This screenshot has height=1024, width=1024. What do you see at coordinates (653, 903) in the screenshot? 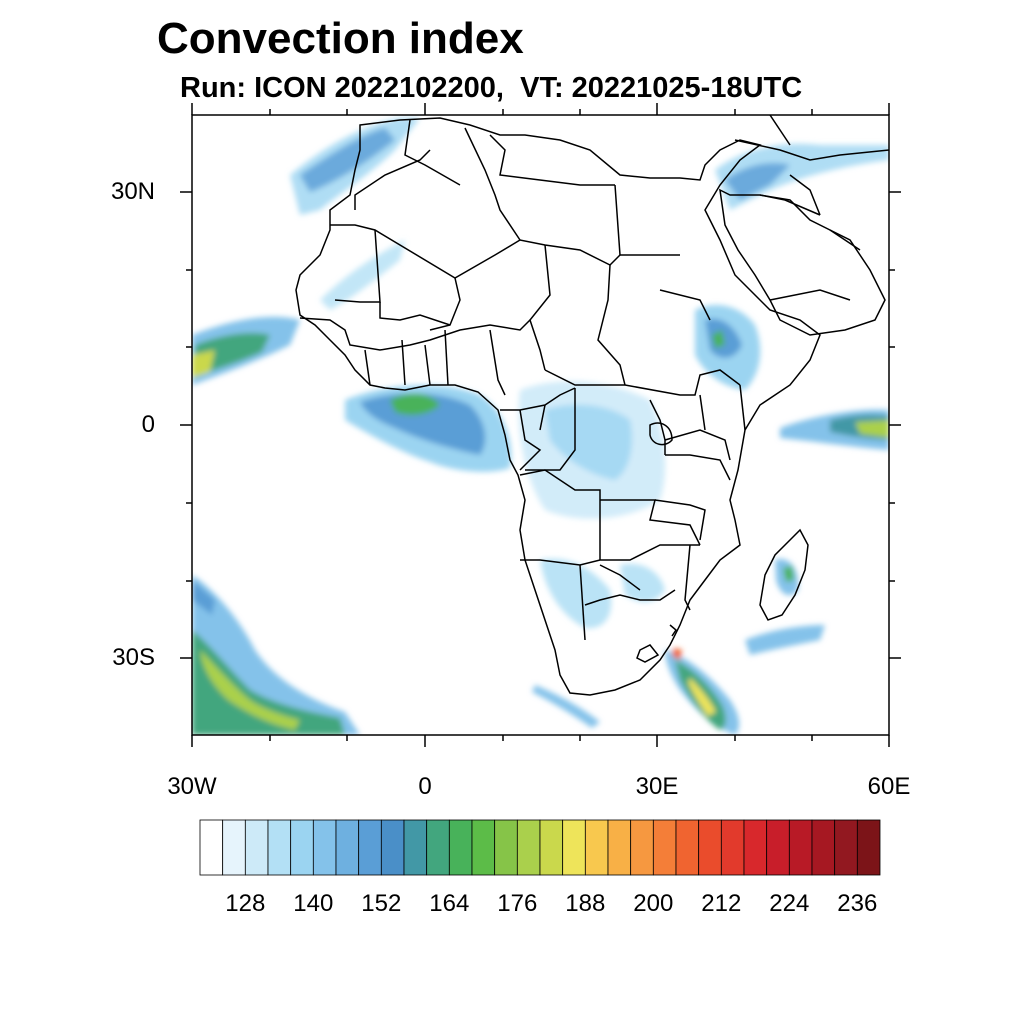
I see `colorbar-tick-label: 200` at bounding box center [653, 903].